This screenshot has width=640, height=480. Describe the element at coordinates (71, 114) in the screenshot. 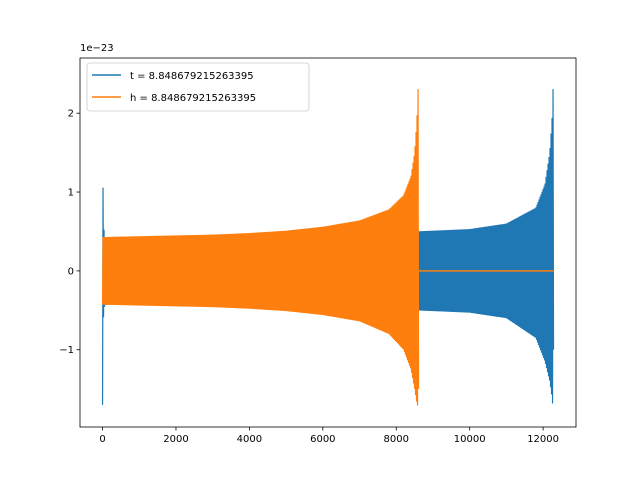

I see `y-tick-label: 2` at that location.